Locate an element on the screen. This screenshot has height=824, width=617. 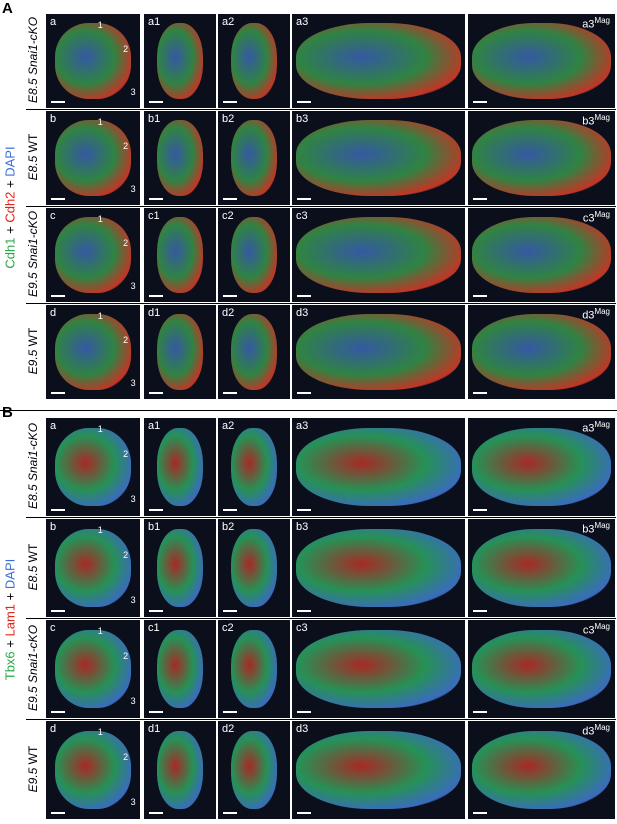
condition-label: E9.5 Snai1-cKO is located at coordinates (33, 668).